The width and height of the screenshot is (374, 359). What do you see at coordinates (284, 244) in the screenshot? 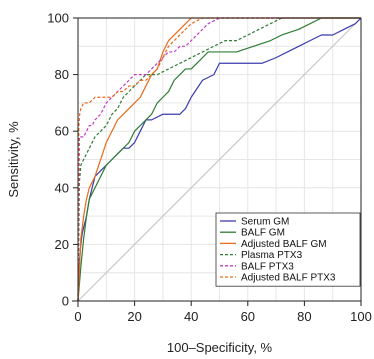
I see `legend-label: Adjusted BALF GM` at bounding box center [284, 244].